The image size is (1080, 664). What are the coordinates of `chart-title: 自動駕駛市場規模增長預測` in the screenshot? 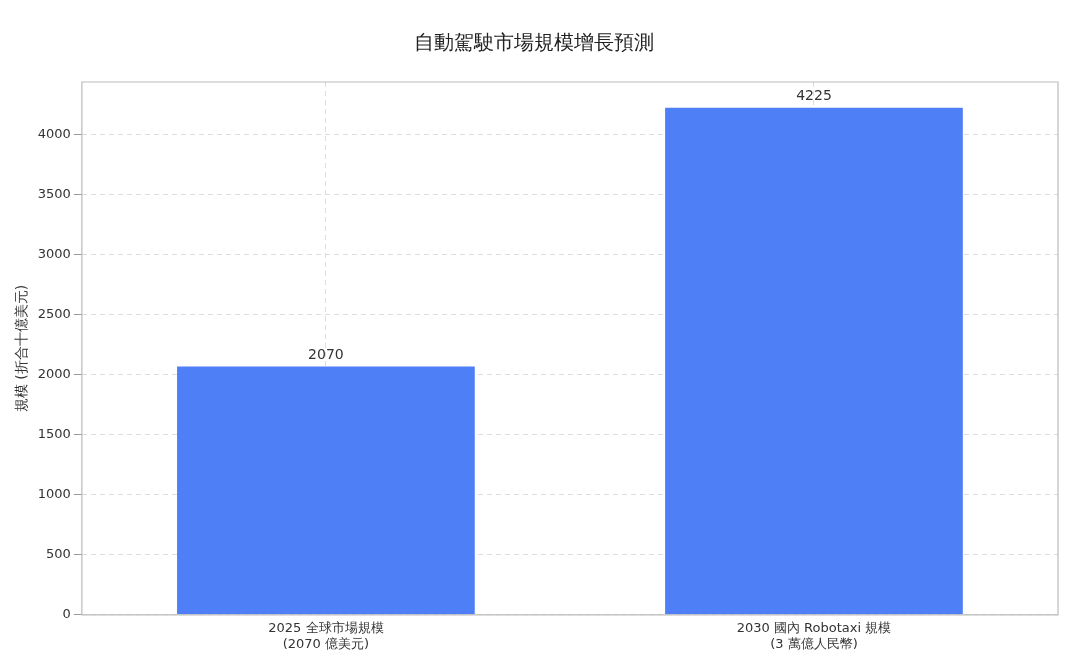 It's located at (534, 42).